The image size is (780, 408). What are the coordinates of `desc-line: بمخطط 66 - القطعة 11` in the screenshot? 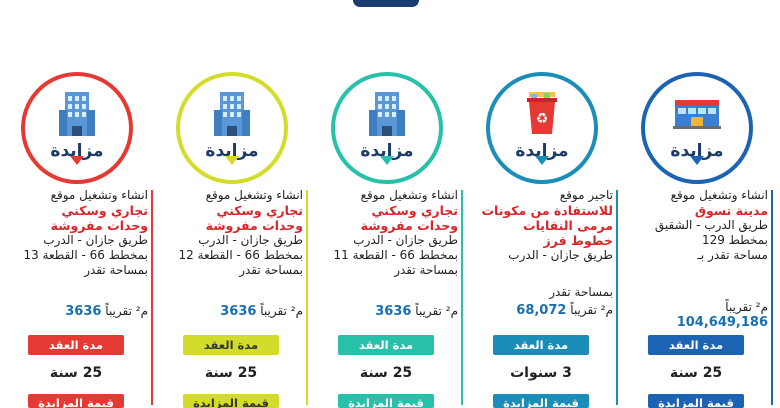 It's located at (395, 255).